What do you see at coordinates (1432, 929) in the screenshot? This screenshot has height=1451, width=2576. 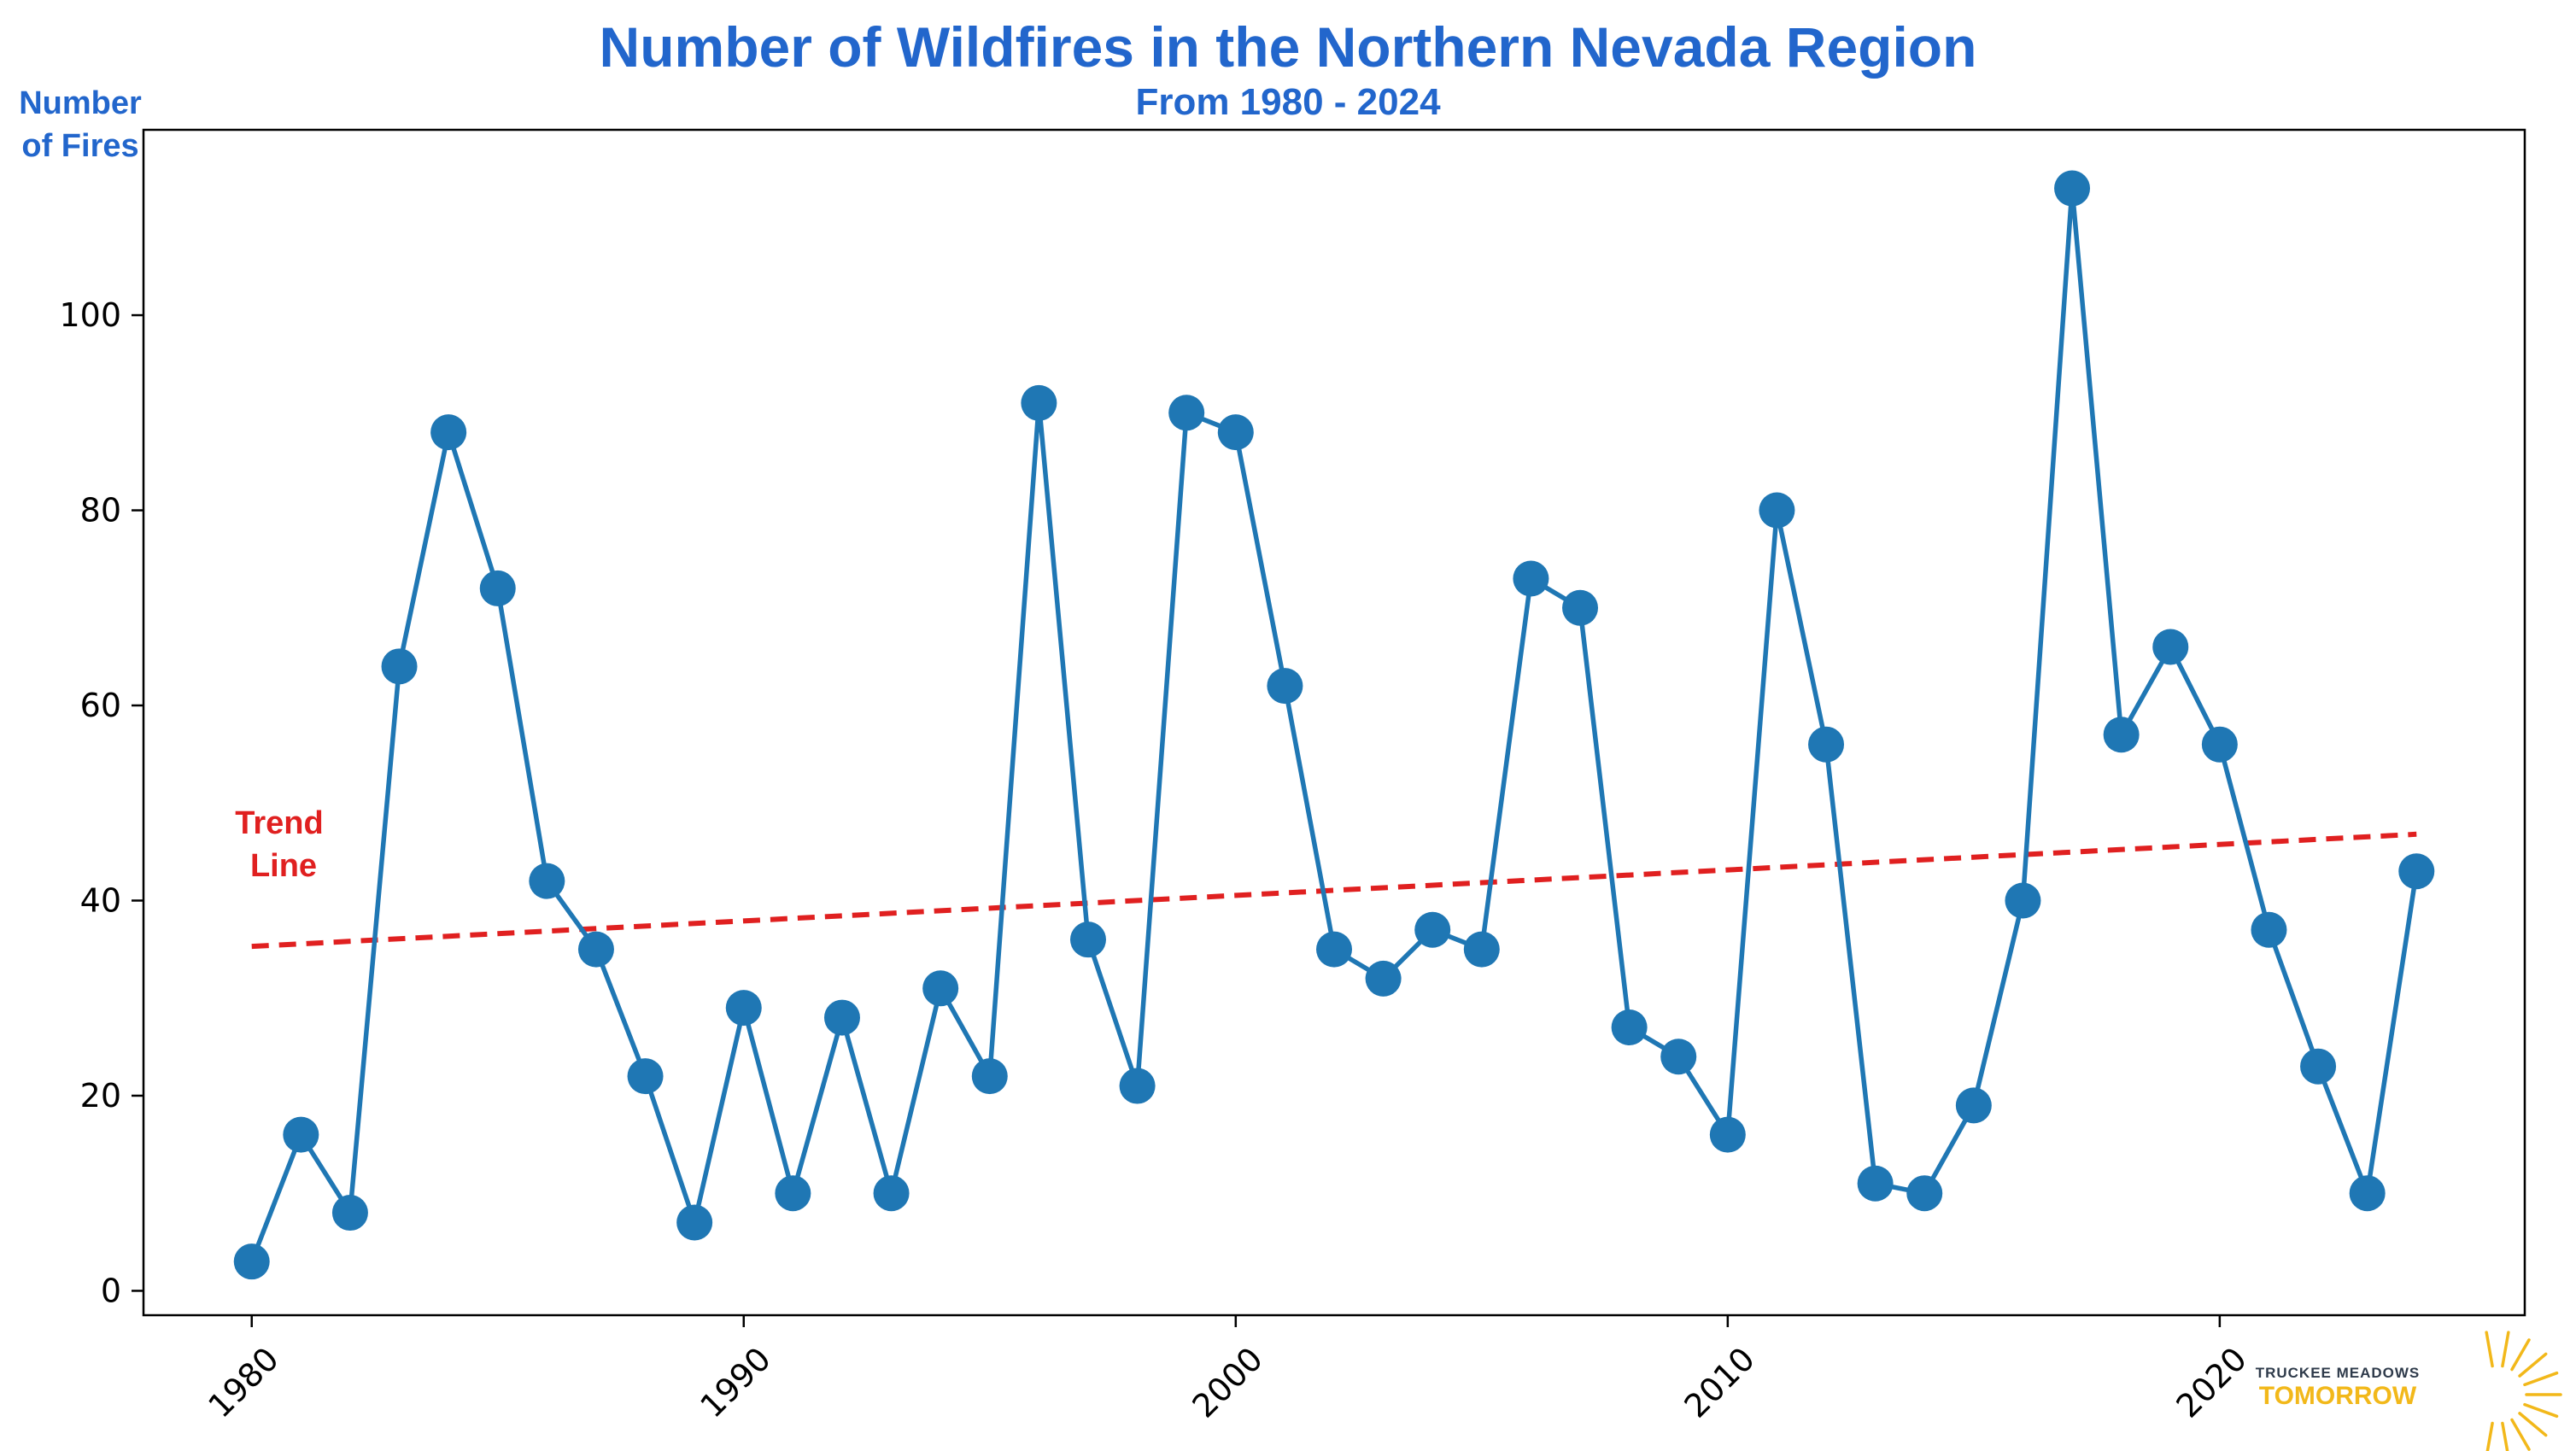 I see `data-point-2004` at bounding box center [1432, 929].